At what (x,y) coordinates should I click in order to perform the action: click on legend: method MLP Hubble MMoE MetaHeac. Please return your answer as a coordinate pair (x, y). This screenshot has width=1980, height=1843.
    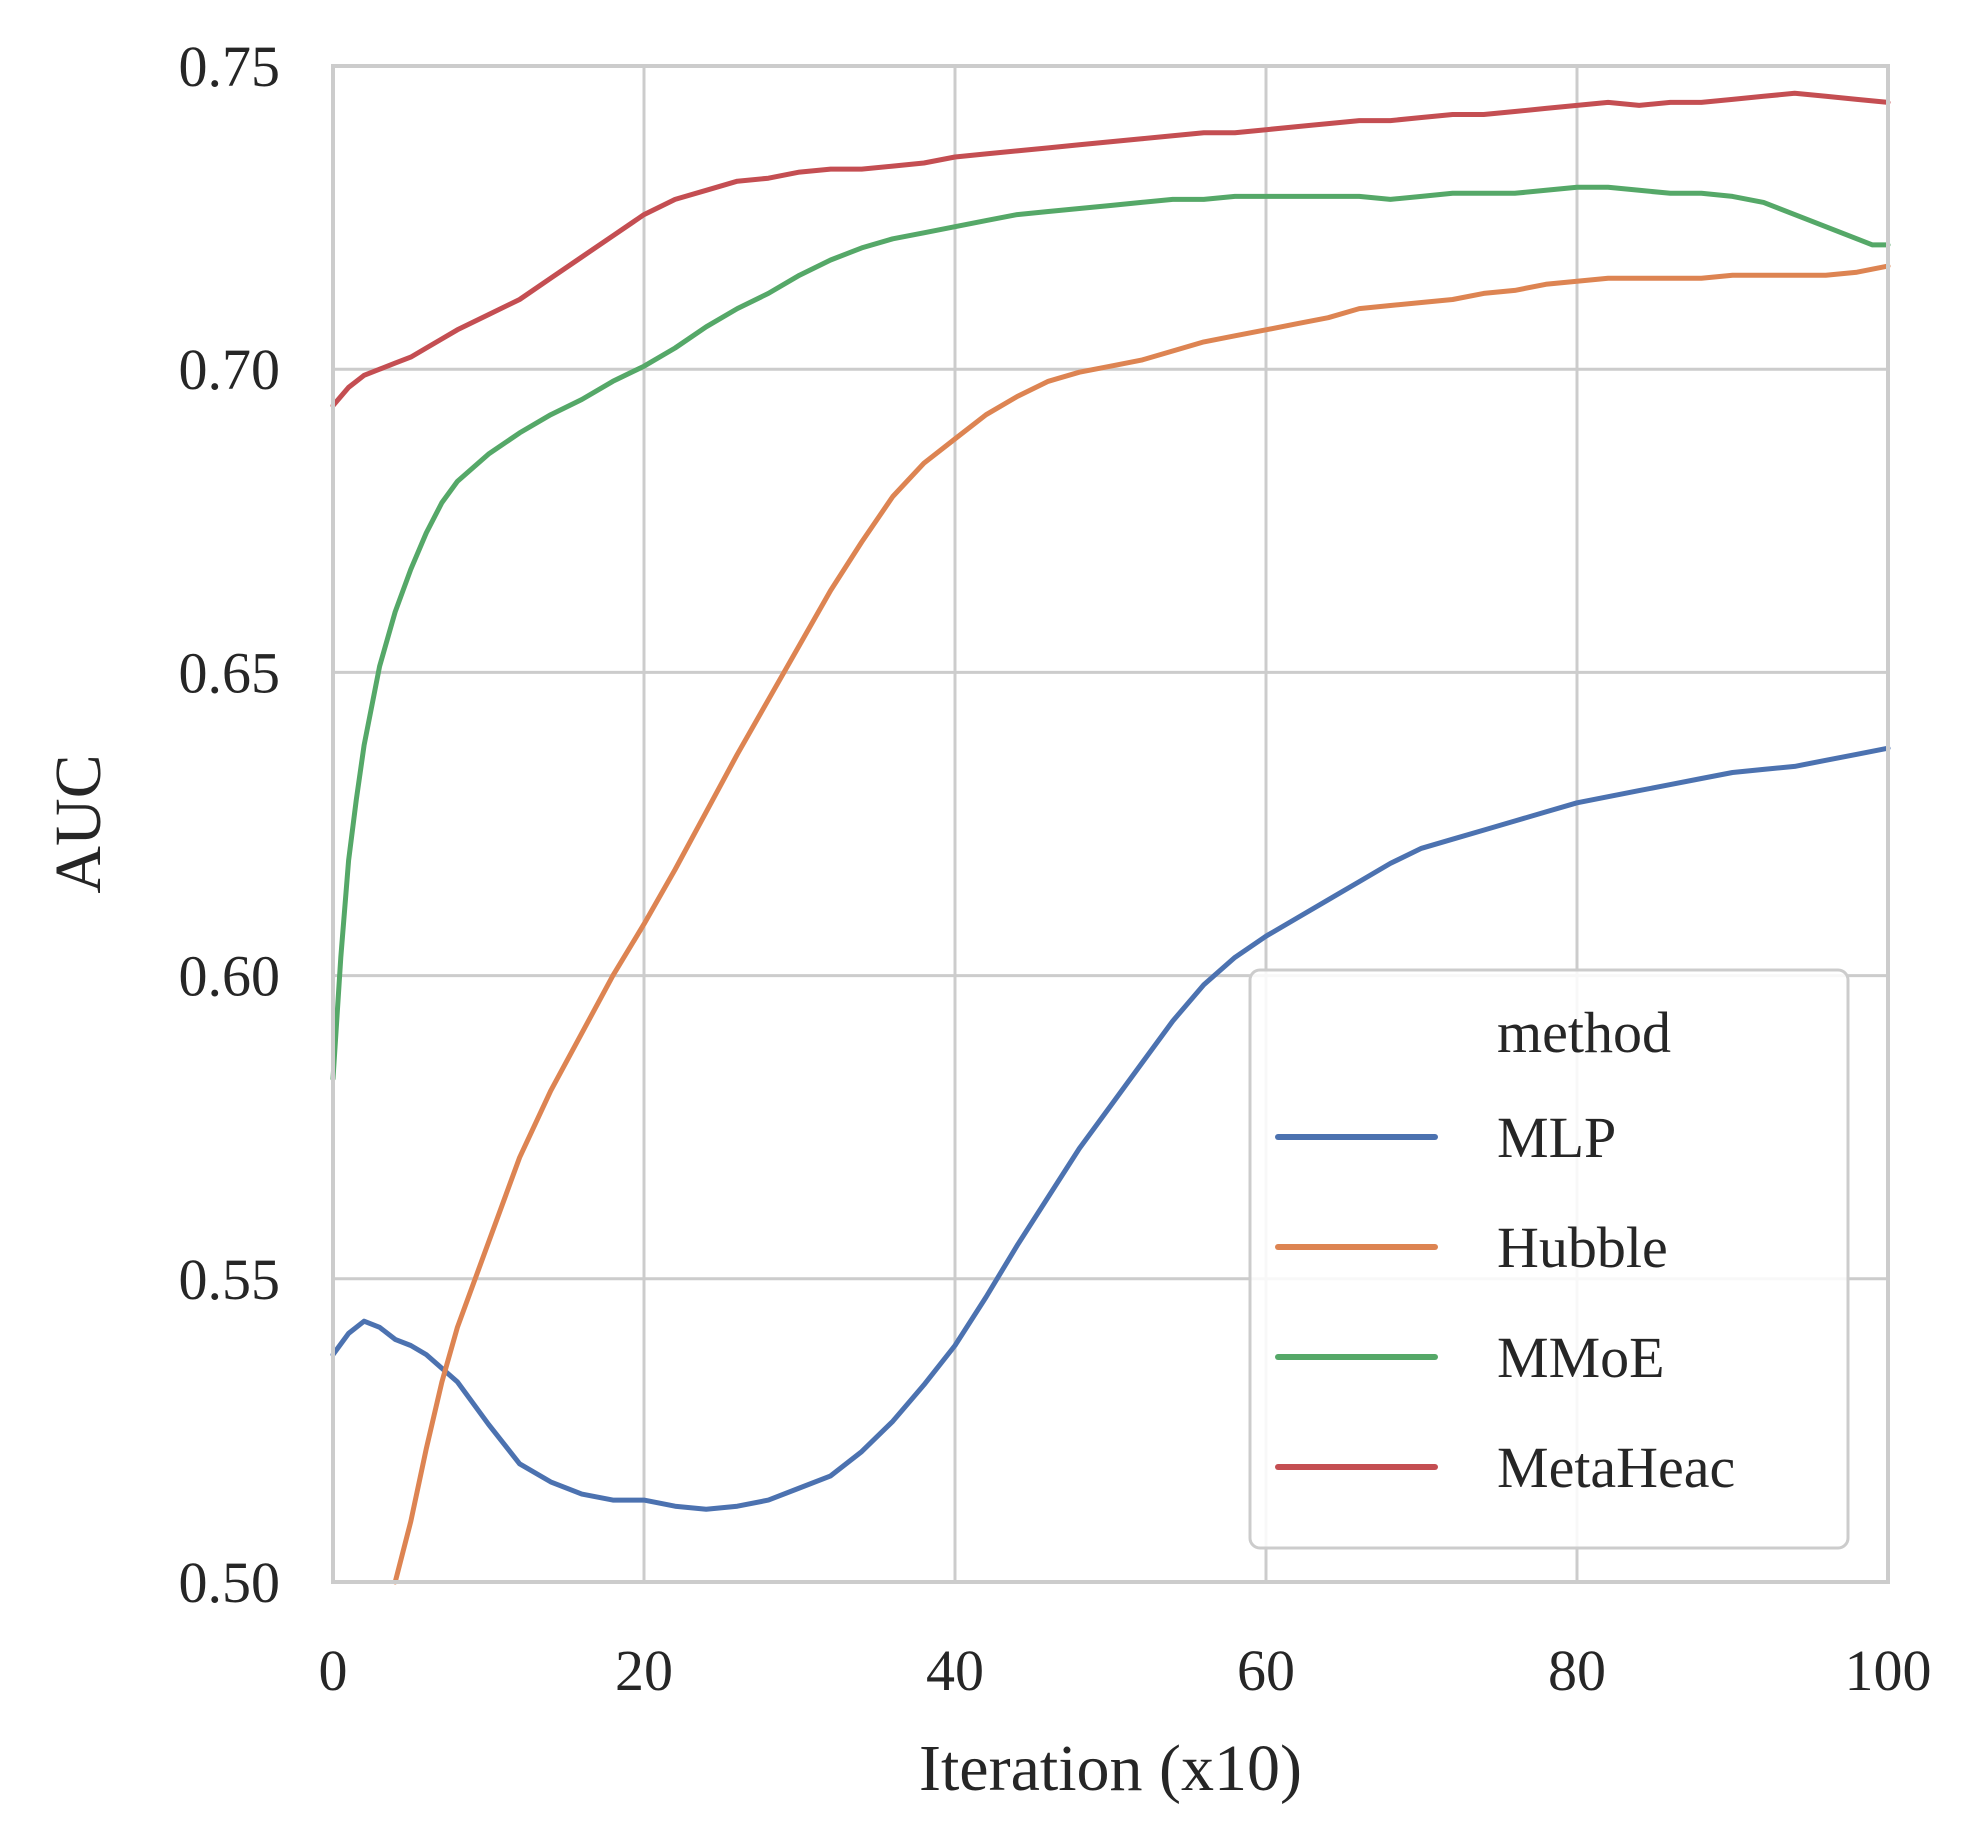
    Looking at the image, I should click on (1549, 1259).